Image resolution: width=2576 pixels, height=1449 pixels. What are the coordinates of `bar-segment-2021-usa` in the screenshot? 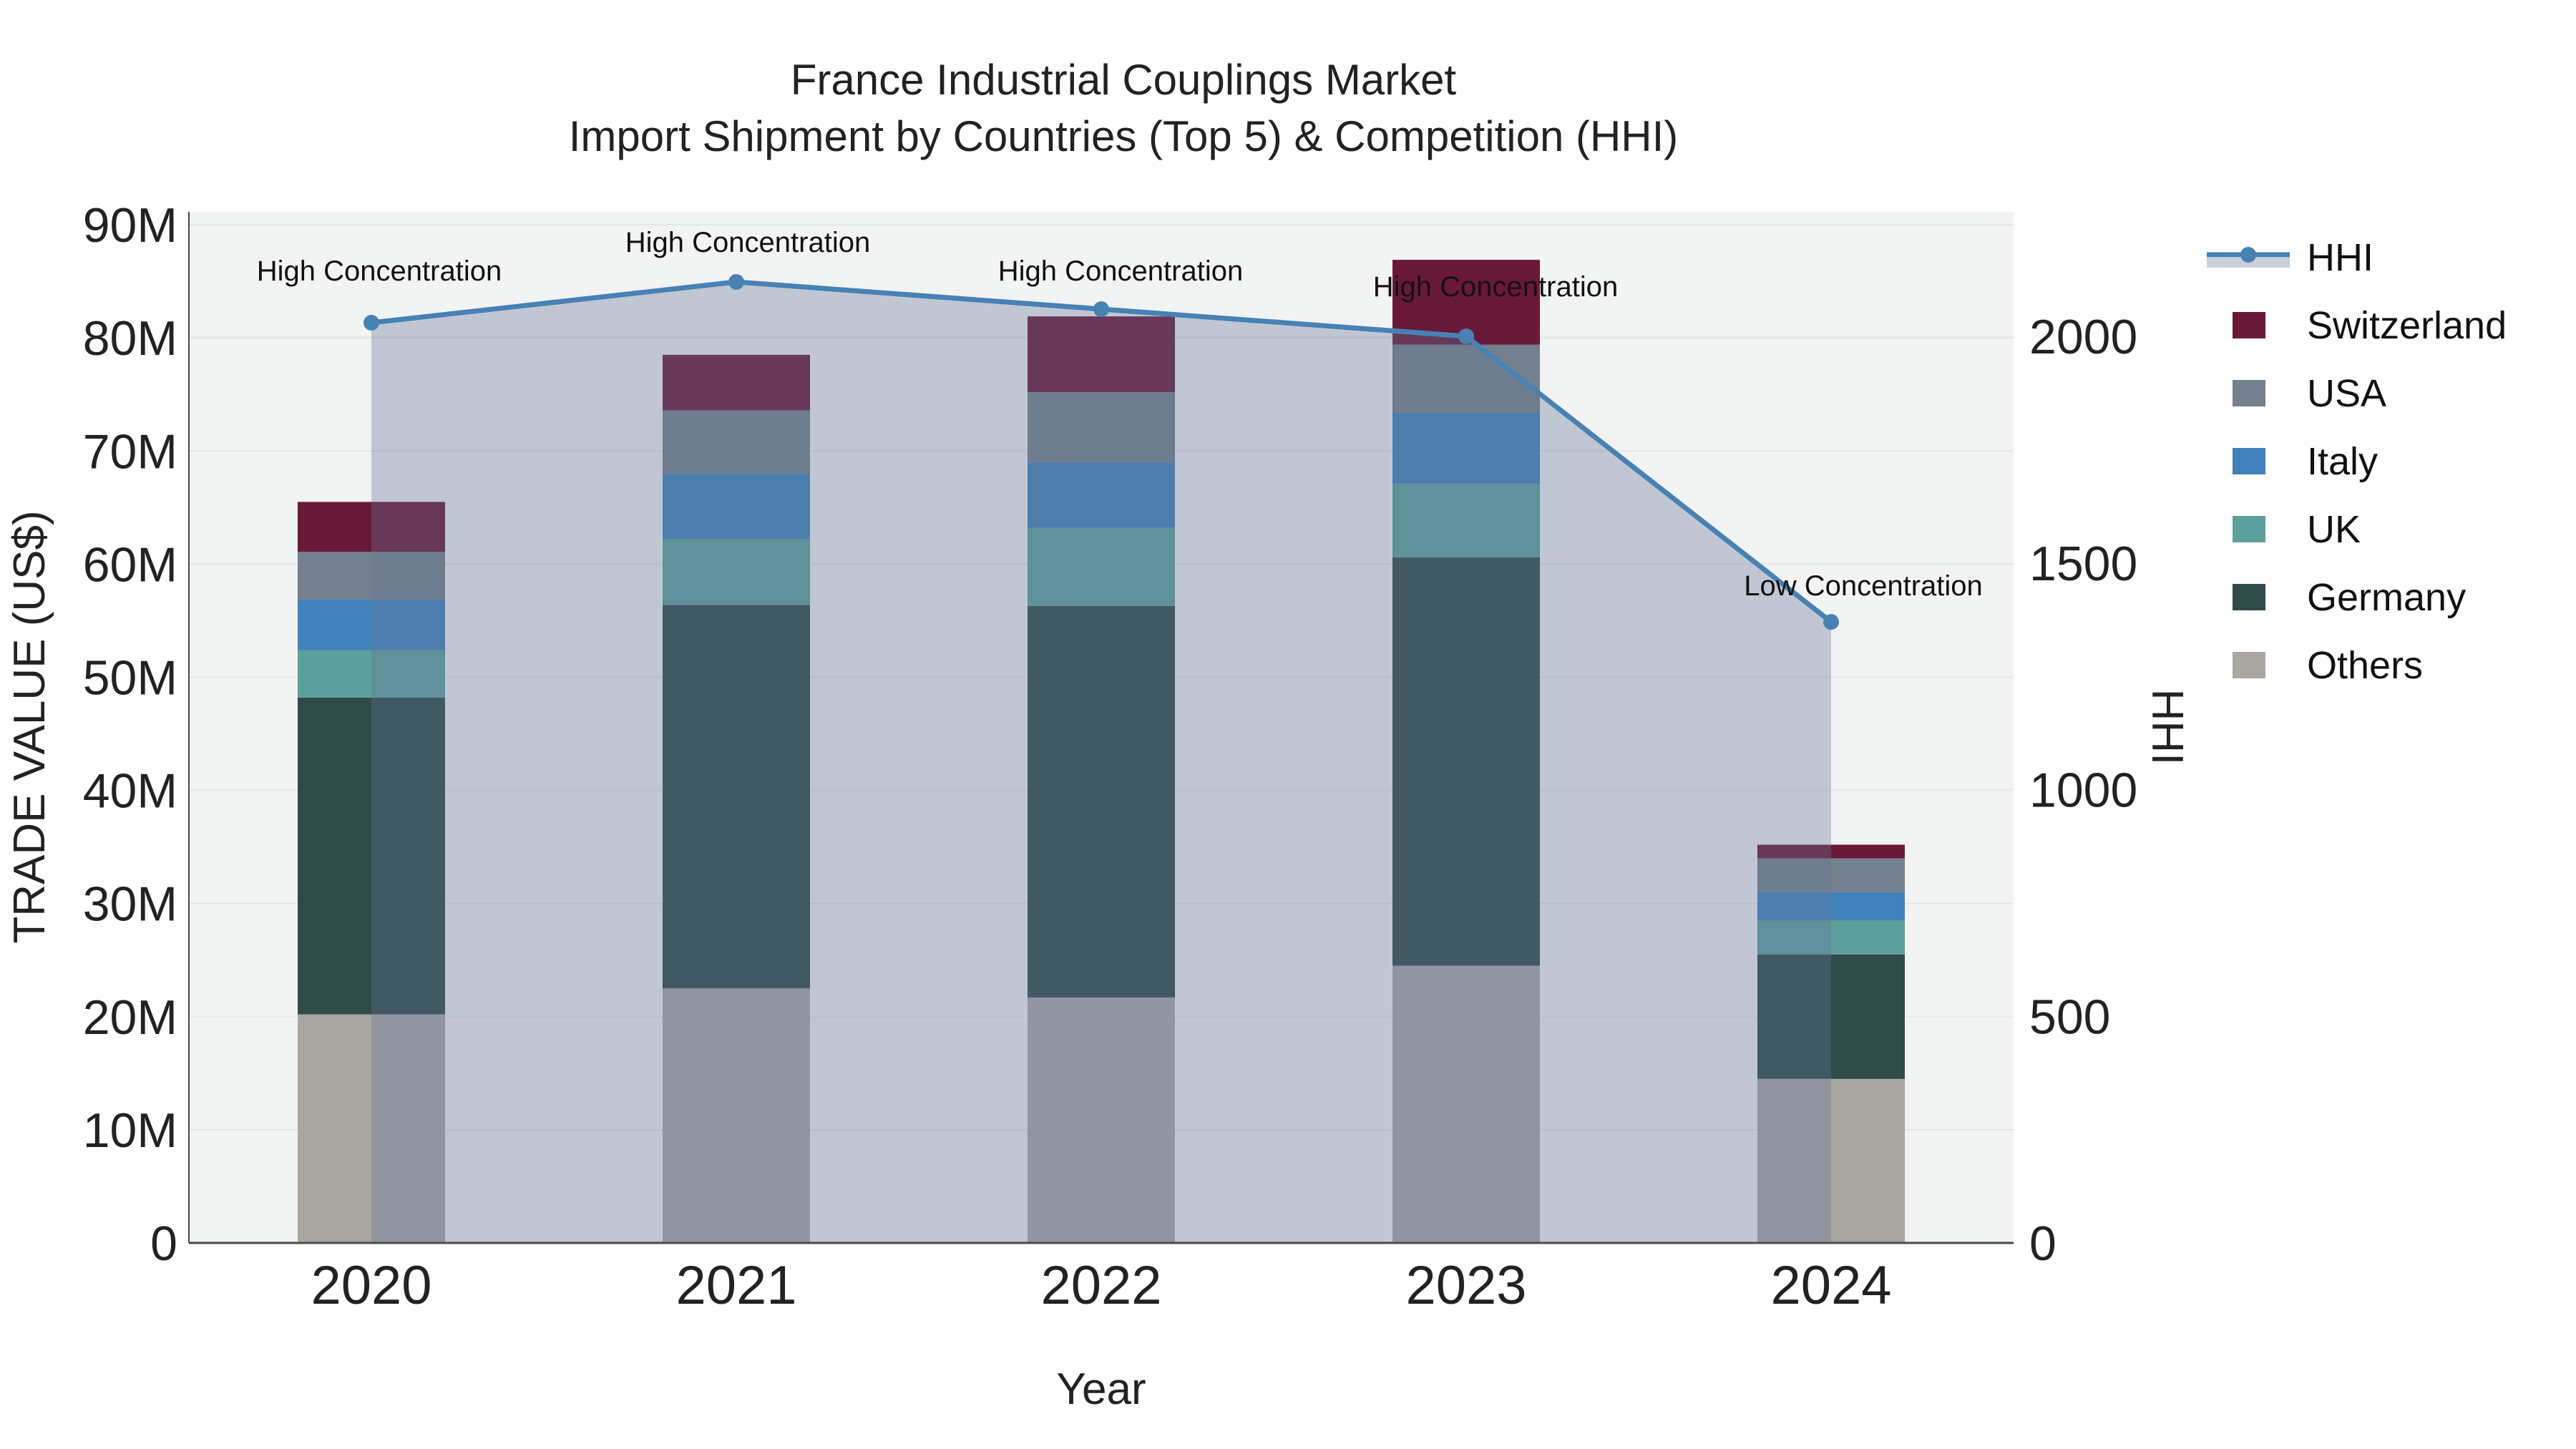 It's located at (736, 442).